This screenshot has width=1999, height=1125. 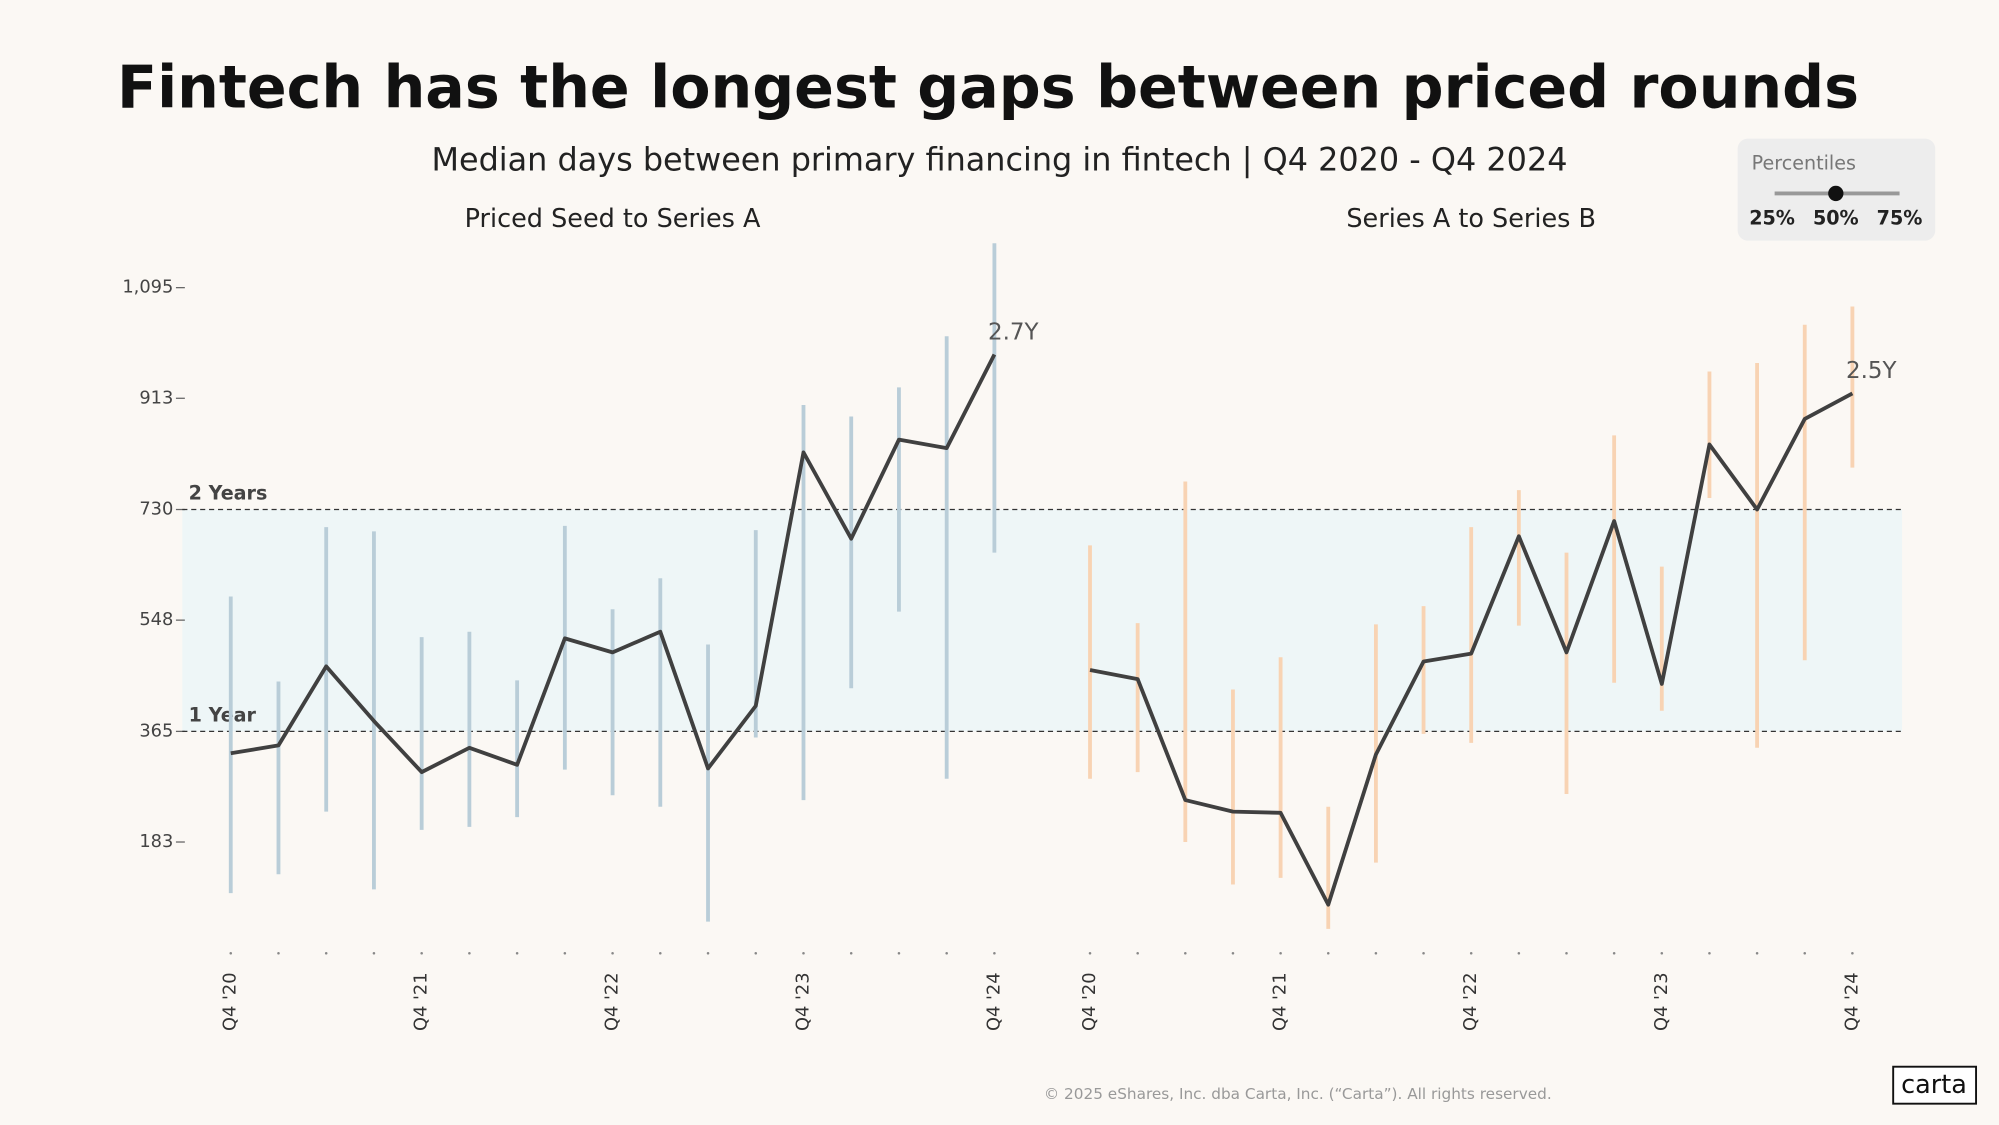 I want to click on percentile-option: 75%, so click(x=1900, y=217).